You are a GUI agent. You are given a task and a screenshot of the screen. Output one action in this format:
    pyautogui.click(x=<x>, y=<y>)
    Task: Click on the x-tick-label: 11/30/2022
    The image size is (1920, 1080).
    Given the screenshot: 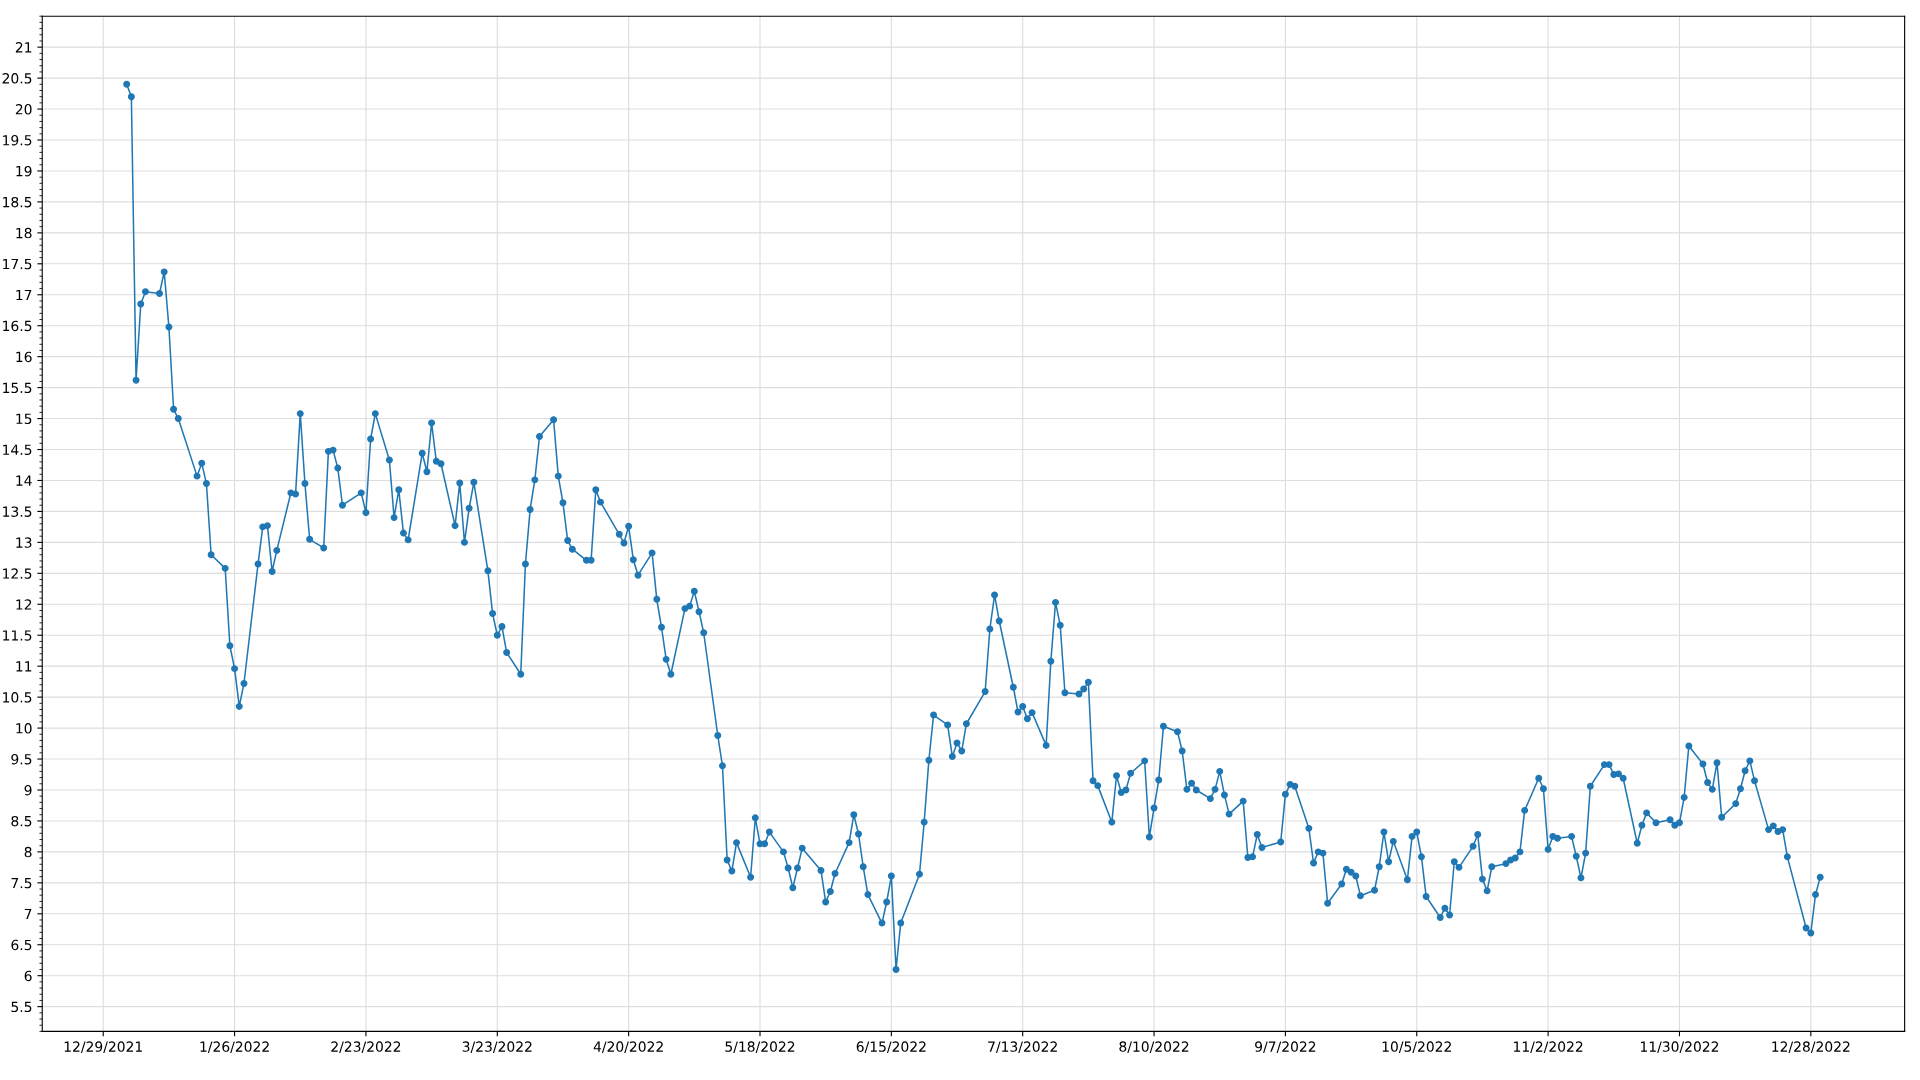 What is the action you would take?
    pyautogui.click(x=1679, y=1047)
    